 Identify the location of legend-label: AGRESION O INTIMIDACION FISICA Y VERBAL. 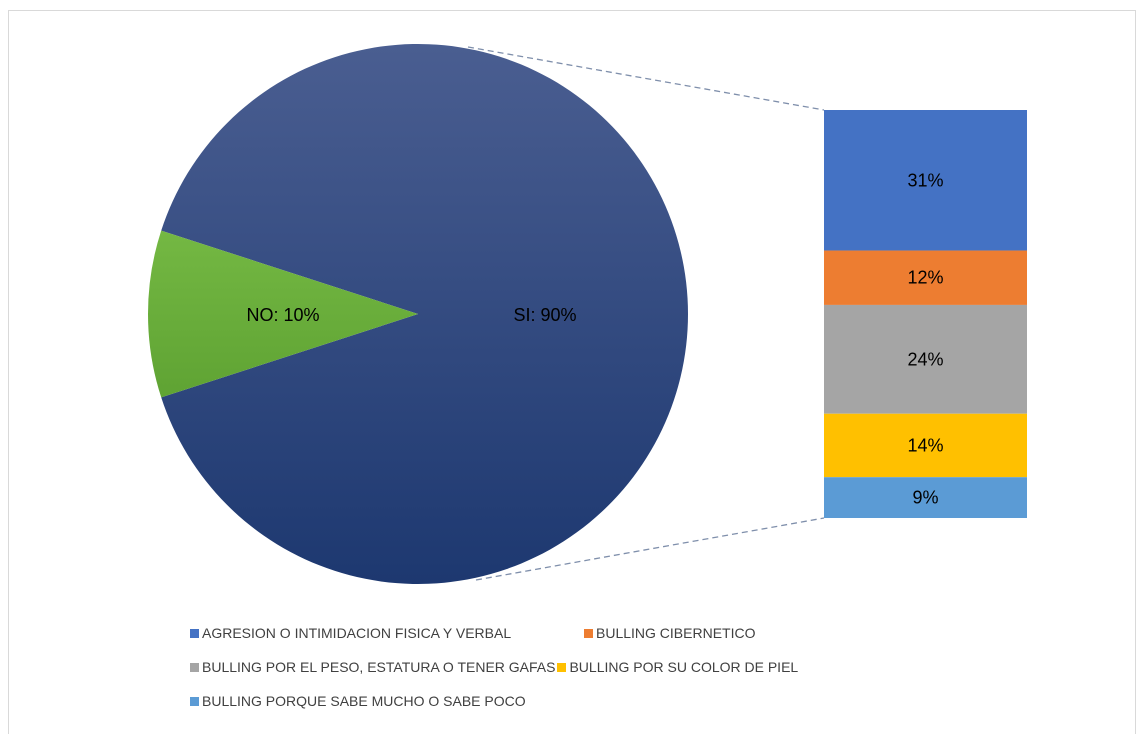
(357, 633).